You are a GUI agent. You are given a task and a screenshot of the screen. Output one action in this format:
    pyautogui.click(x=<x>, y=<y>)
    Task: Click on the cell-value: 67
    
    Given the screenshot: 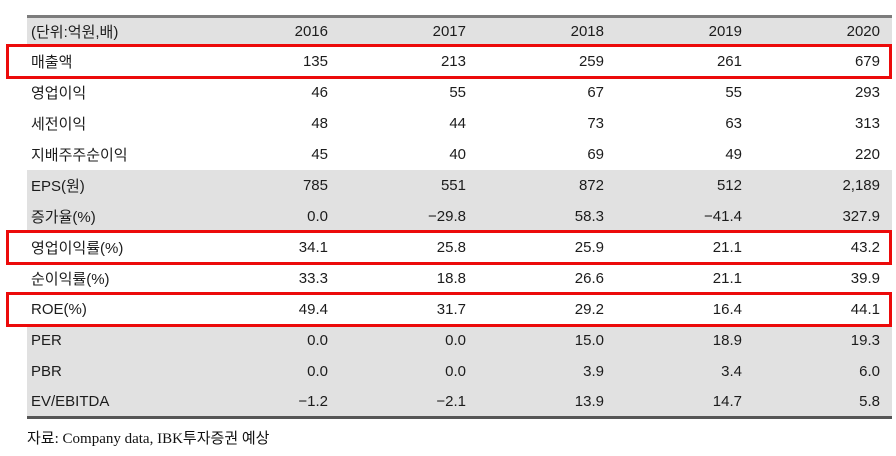 What is the action you would take?
    pyautogui.click(x=547, y=92)
    